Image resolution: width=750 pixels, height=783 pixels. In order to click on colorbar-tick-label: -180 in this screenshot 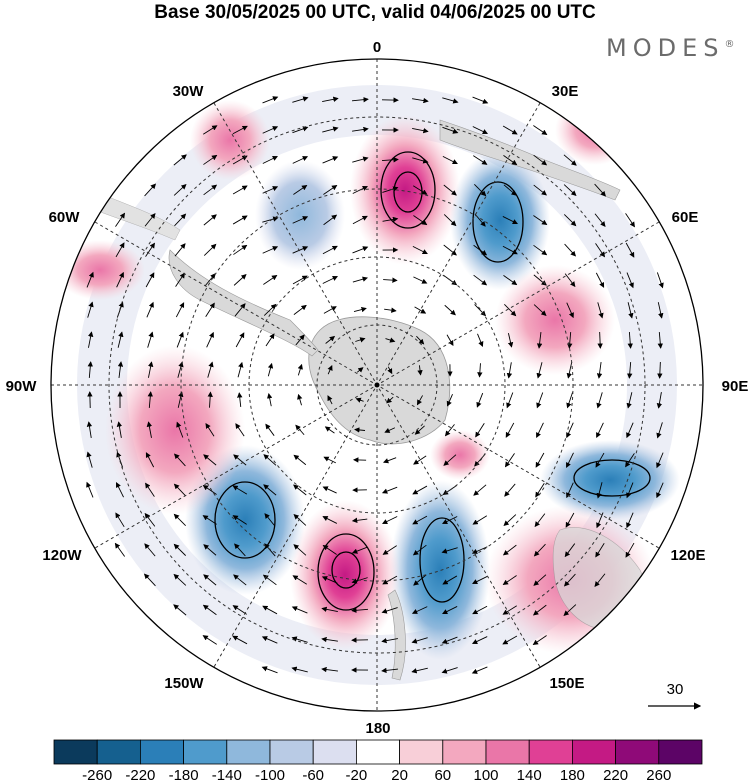, I will do `click(184, 775)`.